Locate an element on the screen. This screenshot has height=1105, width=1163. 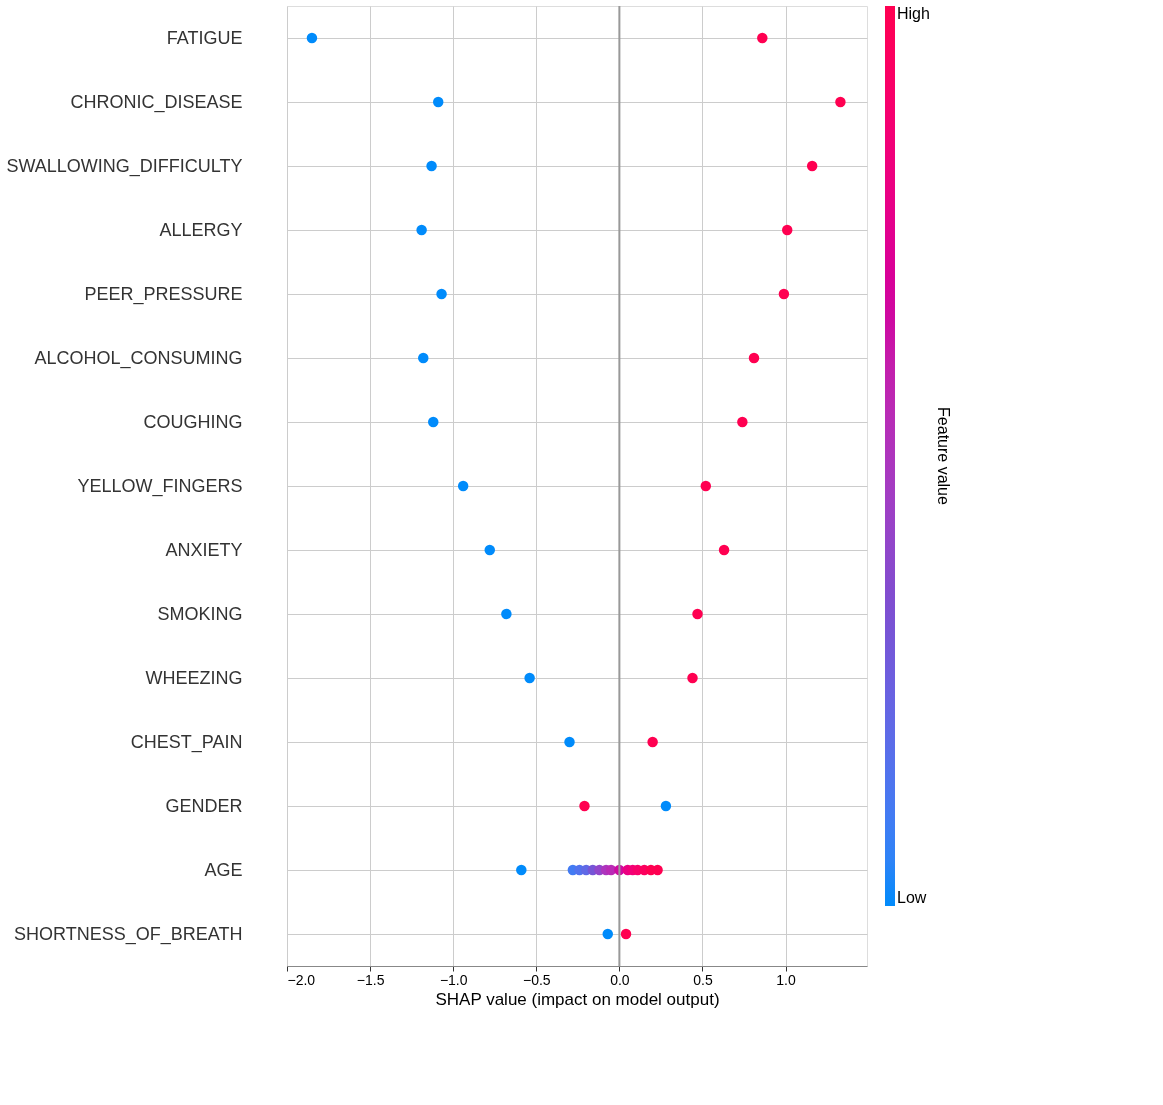
y-tick-label: ALCOHOL_CONSUMING is located at coordinates (138, 358).